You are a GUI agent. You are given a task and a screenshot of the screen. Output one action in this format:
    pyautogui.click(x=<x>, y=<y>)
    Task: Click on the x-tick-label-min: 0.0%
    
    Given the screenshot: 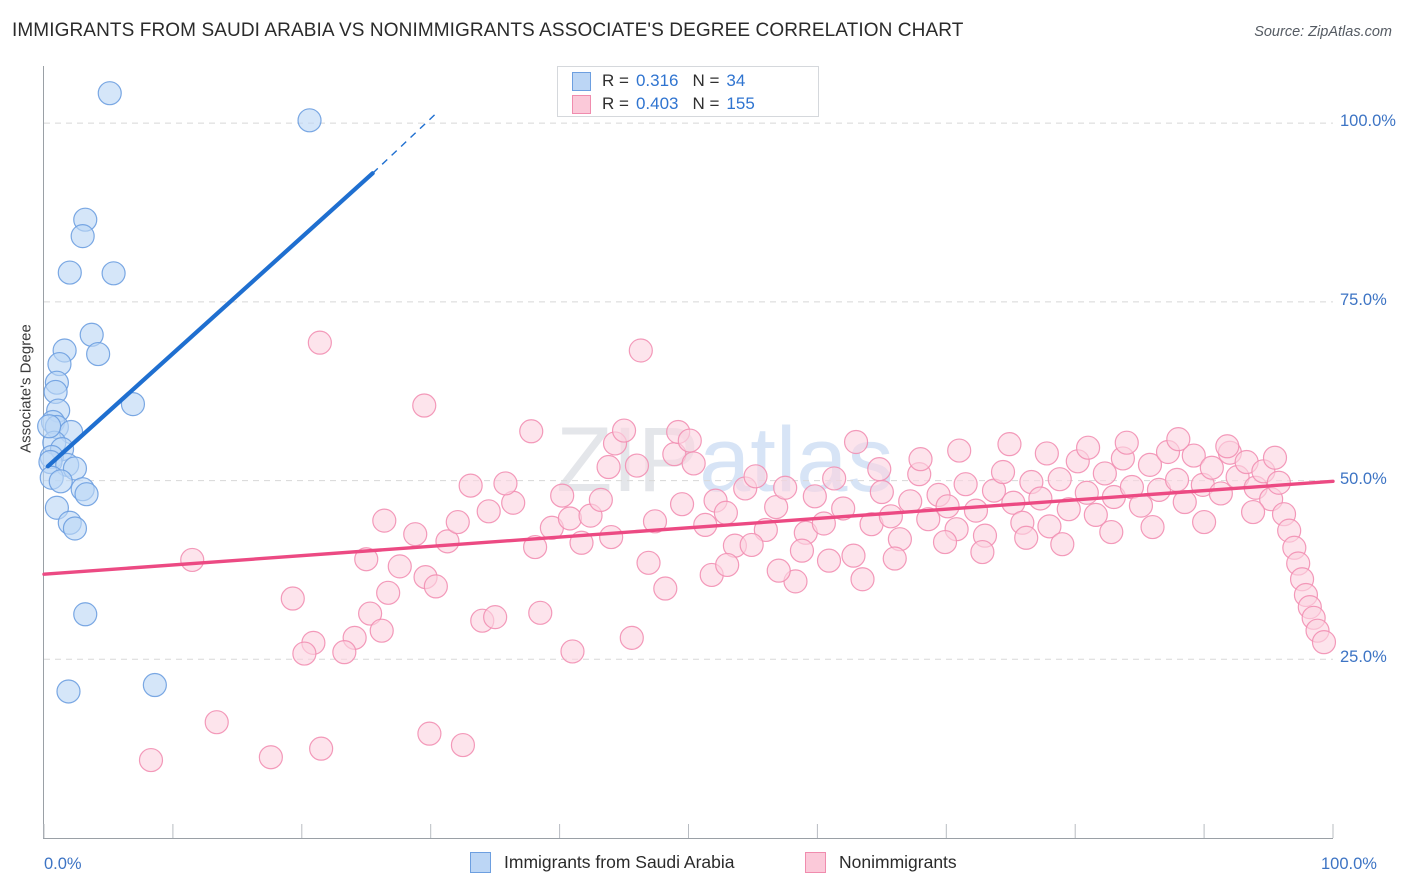 What is the action you would take?
    pyautogui.click(x=63, y=864)
    